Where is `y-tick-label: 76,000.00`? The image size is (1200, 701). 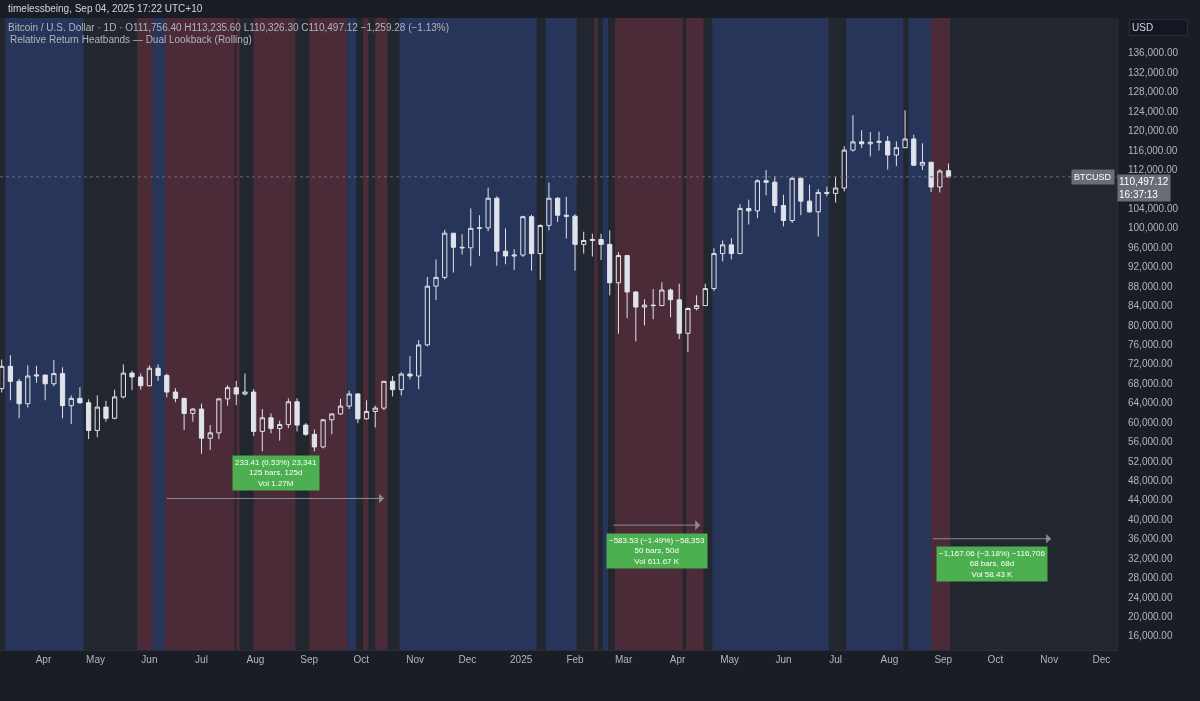 y-tick-label: 76,000.00 is located at coordinates (1150, 344).